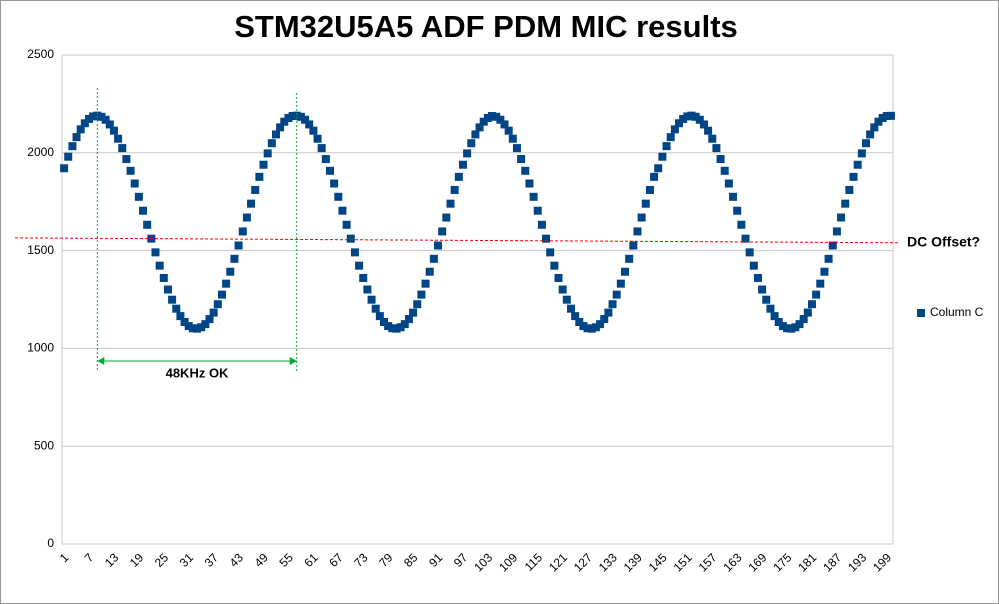 This screenshot has width=999, height=604. What do you see at coordinates (40, 54) in the screenshot?
I see `y-tick-label: 2500` at bounding box center [40, 54].